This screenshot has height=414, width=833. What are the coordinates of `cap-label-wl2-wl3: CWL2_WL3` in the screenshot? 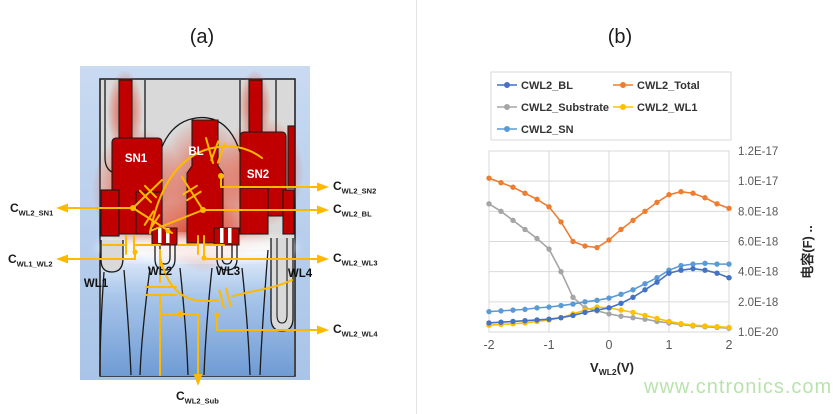 It's located at (355, 259).